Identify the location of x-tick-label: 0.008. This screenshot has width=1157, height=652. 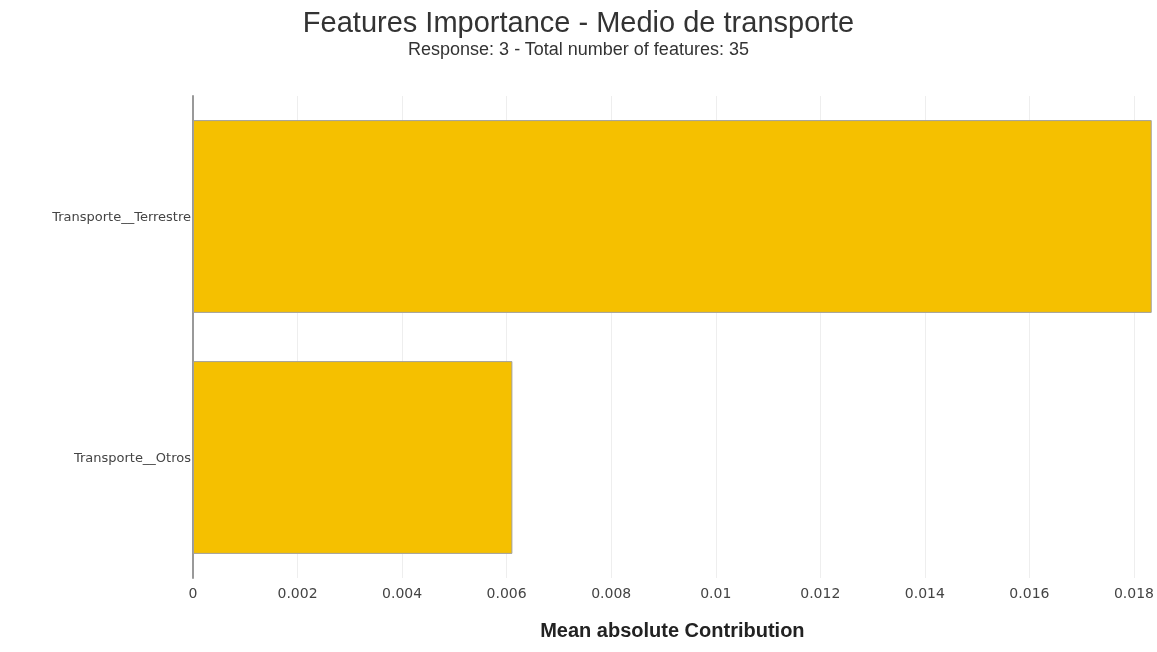
(611, 593).